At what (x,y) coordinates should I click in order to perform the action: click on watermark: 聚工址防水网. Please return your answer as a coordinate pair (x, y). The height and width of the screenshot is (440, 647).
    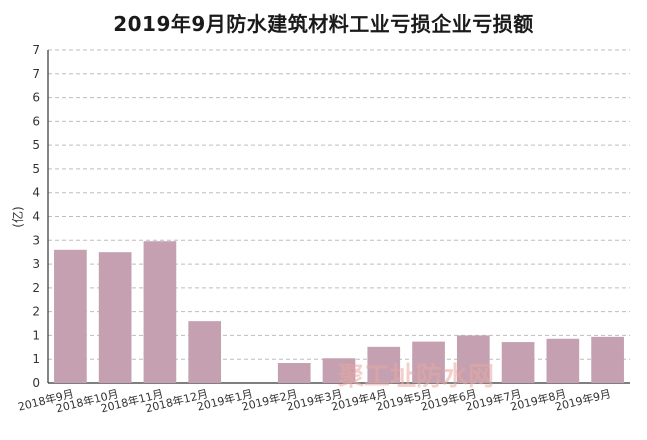
    Looking at the image, I should click on (415, 377).